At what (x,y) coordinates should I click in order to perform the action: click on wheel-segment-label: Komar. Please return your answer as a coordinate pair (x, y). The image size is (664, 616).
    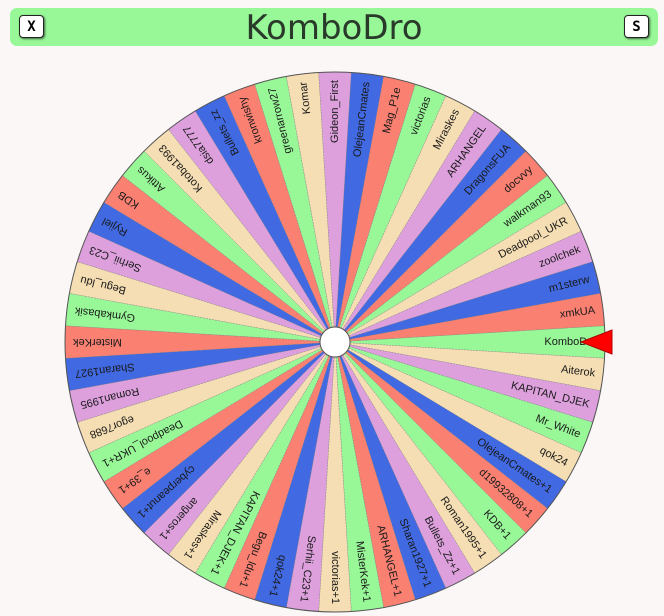
    Looking at the image, I should click on (305, 98).